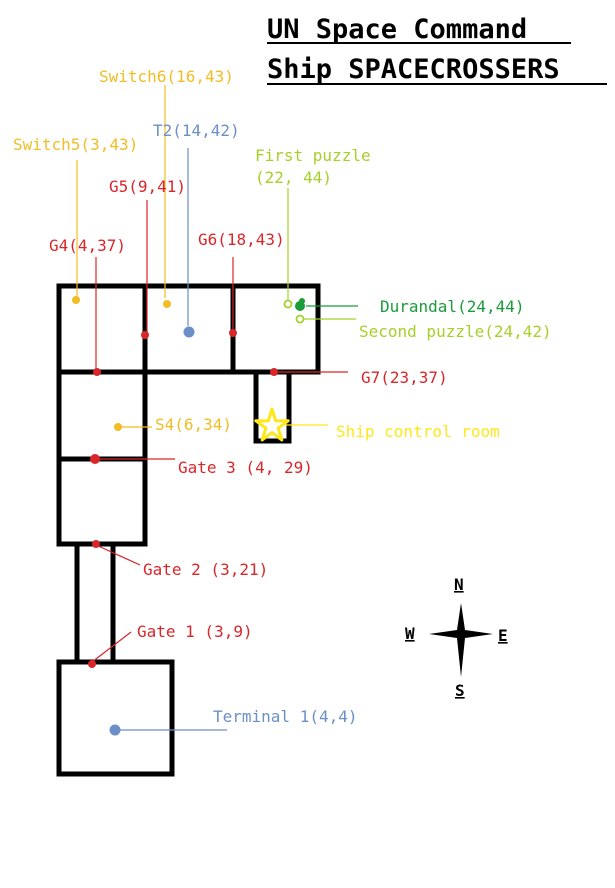  What do you see at coordinates (274, 372) in the screenshot?
I see `gate-g7-marker` at bounding box center [274, 372].